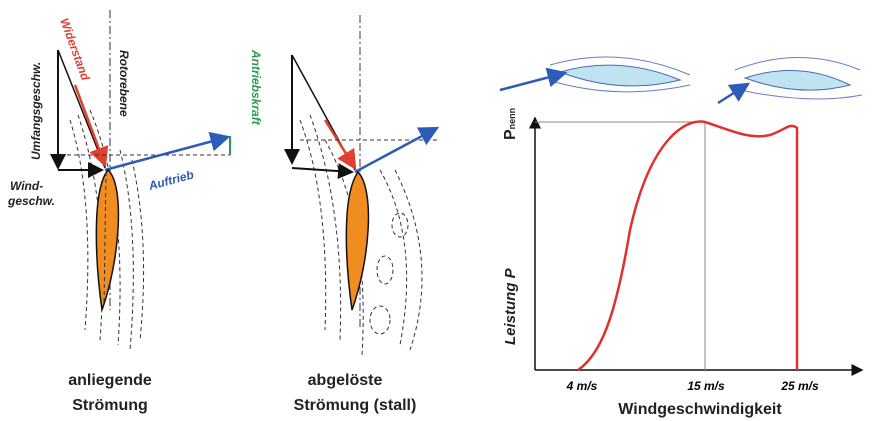 Image resolution: width=877 pixels, height=421 pixels. What do you see at coordinates (170, 180) in the screenshot?
I see `lift-label: Auftrieb` at bounding box center [170, 180].